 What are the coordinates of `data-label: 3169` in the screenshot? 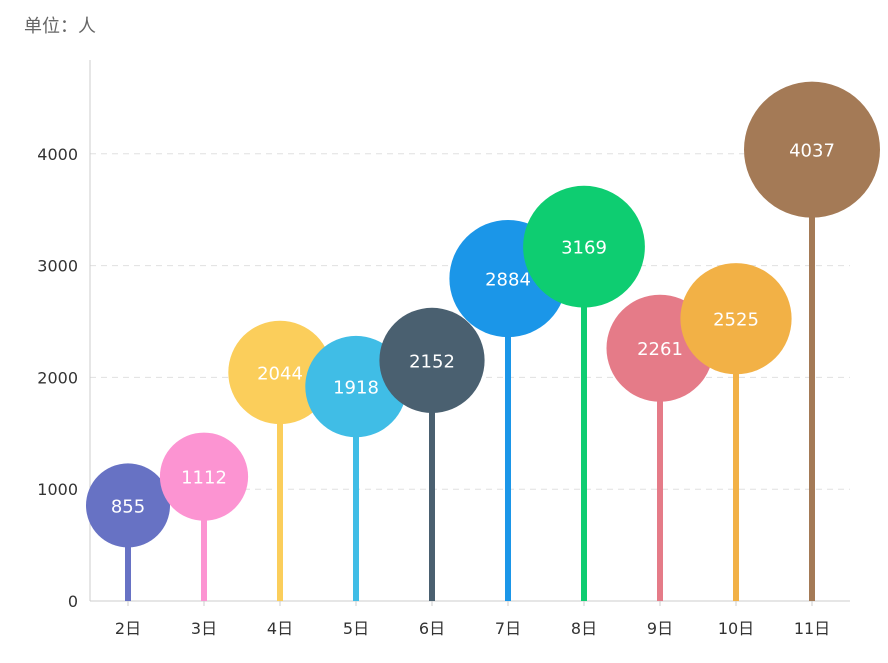 It's located at (584, 248).